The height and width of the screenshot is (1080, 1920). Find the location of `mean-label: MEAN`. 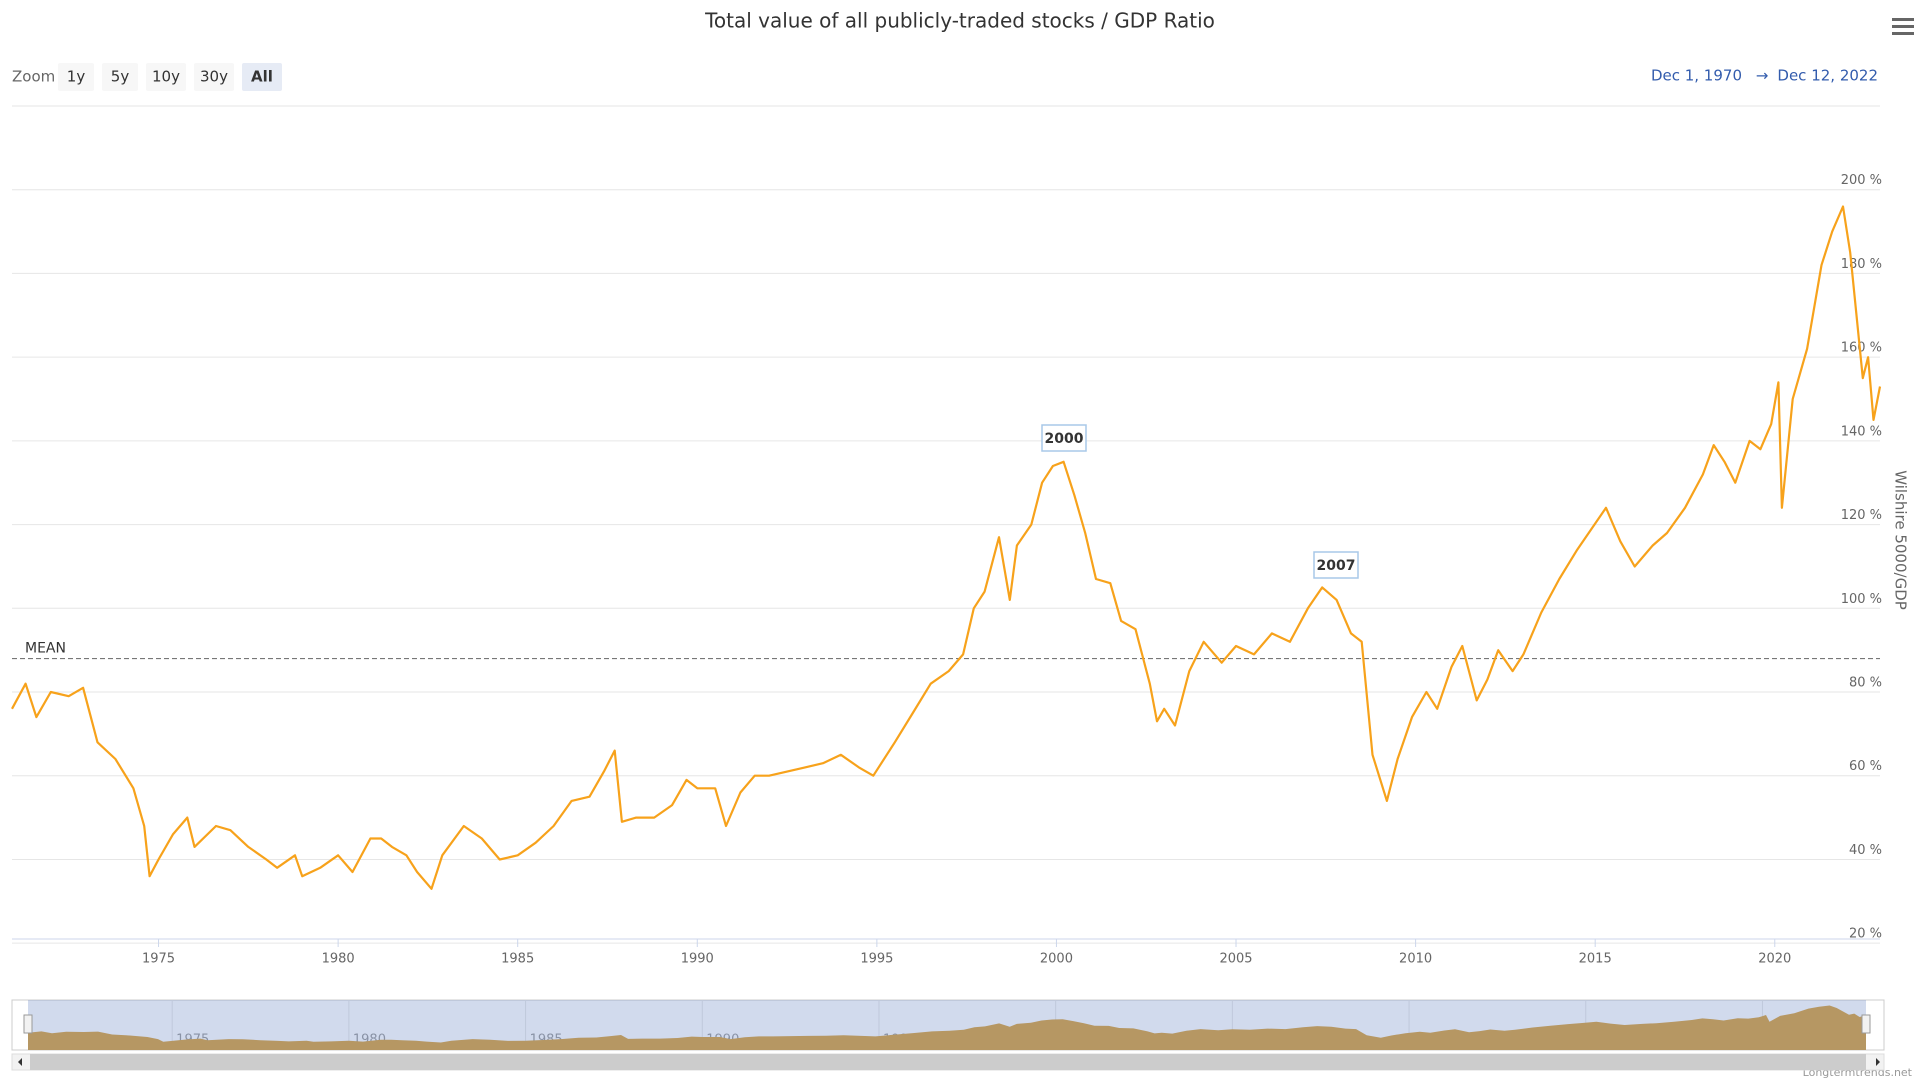

mean-label: MEAN is located at coordinates (45, 649).